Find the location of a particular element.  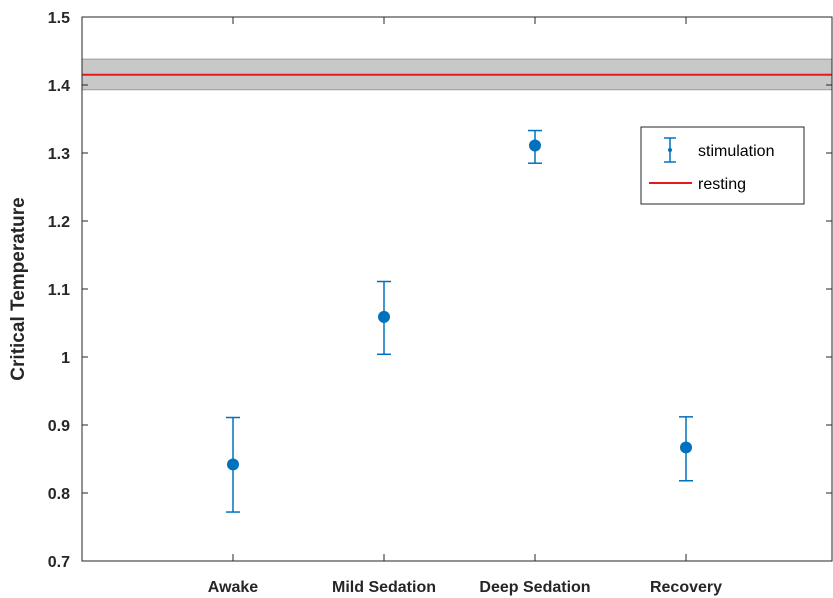

y-tick-label: 1.2 is located at coordinates (59, 222).